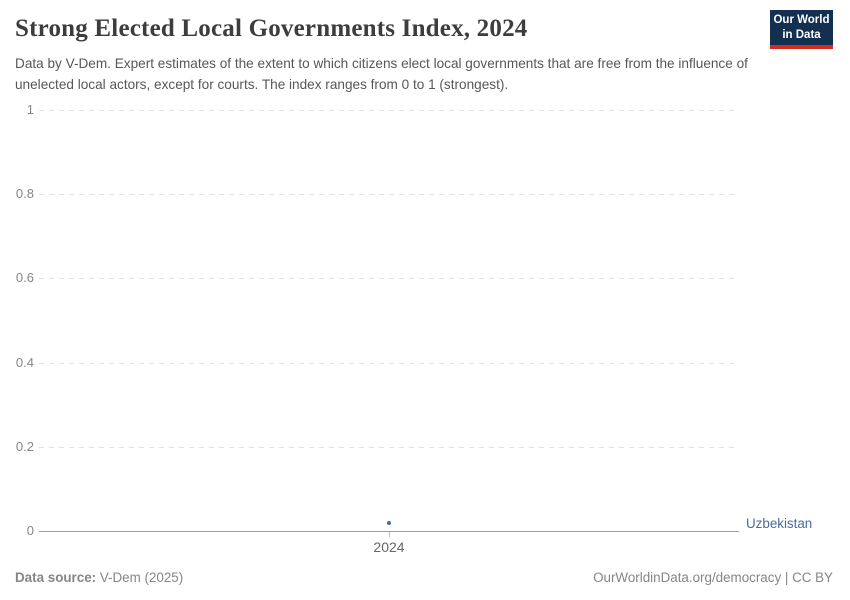 Image resolution: width=850 pixels, height=600 pixels. What do you see at coordinates (389, 547) in the screenshot?
I see `x-axis-tick-label: 2024` at bounding box center [389, 547].